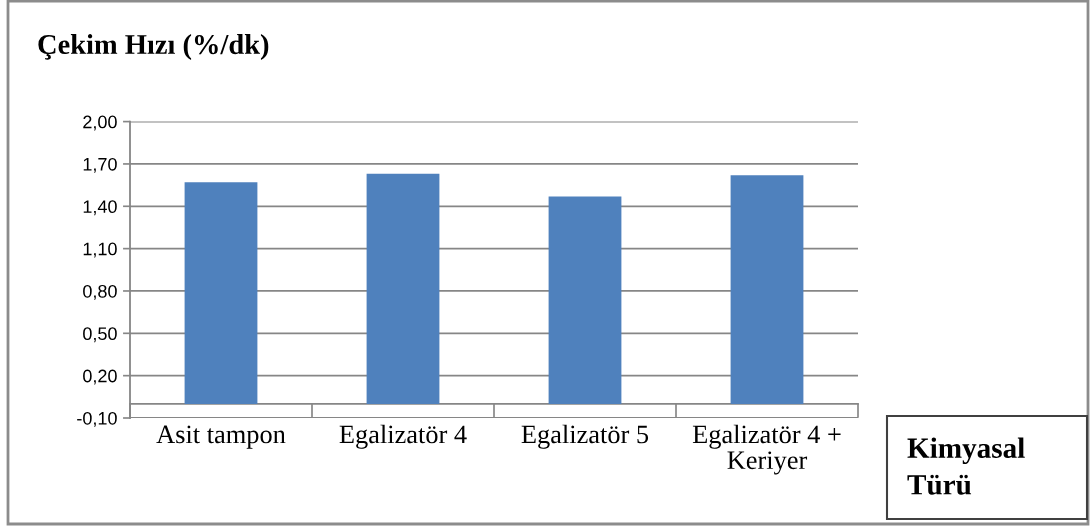  I want to click on x-tick-label: Egalizatör 4 + Keriyer, so click(766, 449).